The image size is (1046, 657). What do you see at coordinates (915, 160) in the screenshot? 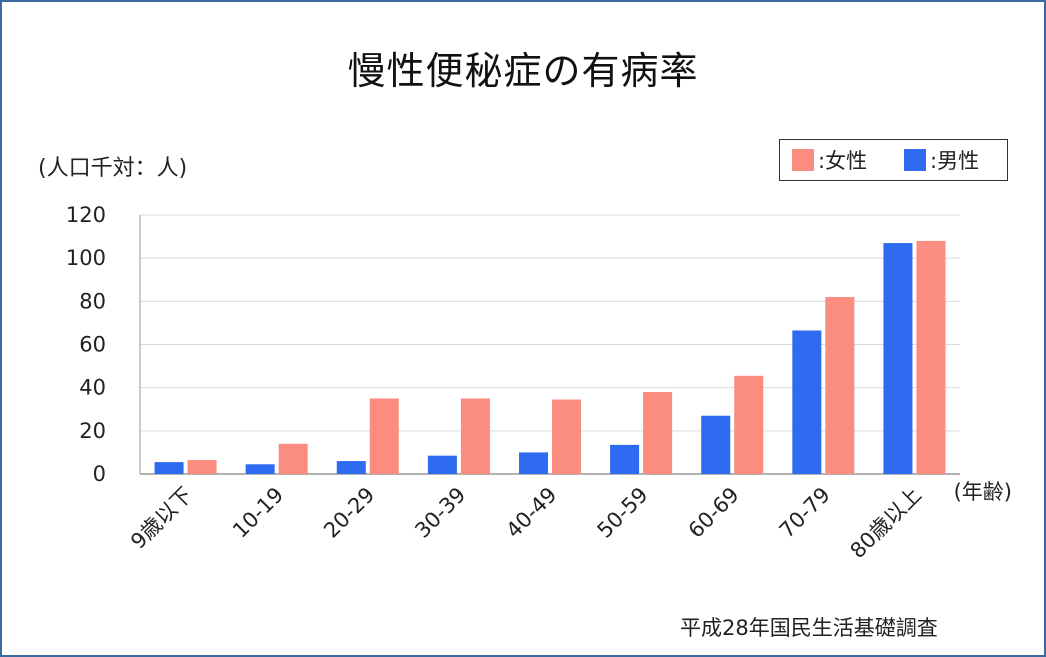
I see `legend-swatch-male` at bounding box center [915, 160].